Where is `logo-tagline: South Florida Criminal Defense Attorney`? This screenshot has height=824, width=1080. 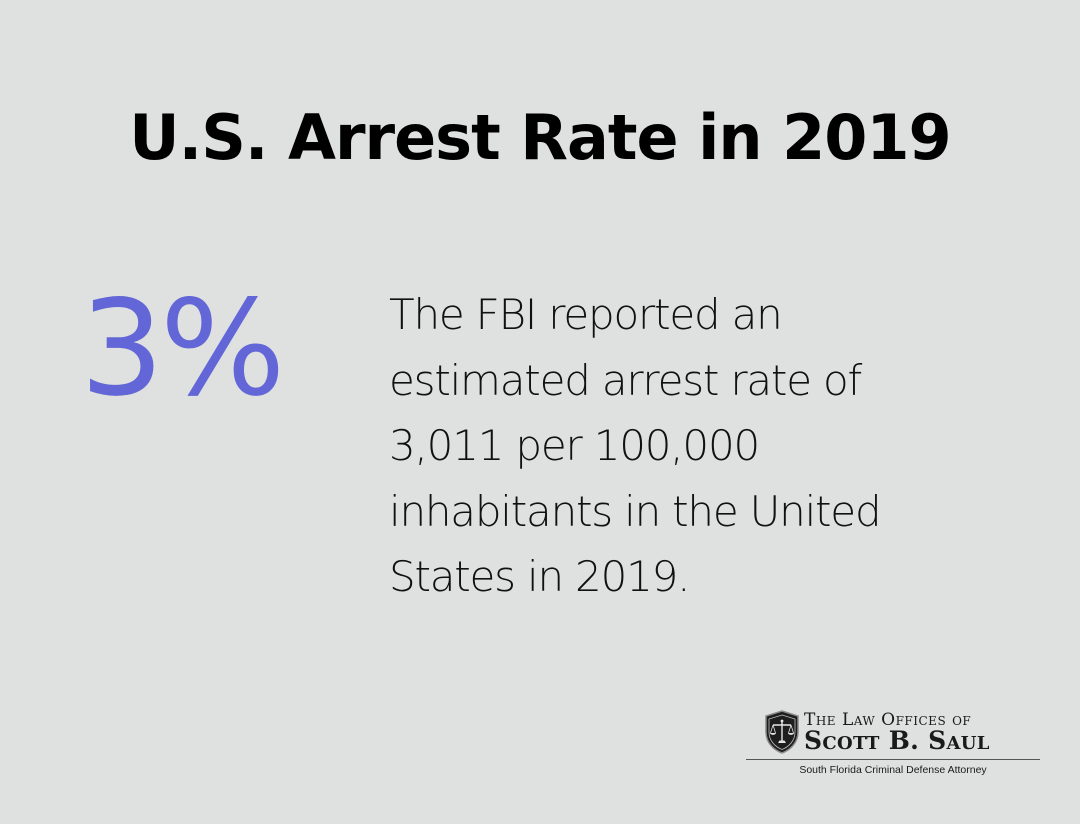 logo-tagline: South Florida Criminal Defense Attorney is located at coordinates (893, 770).